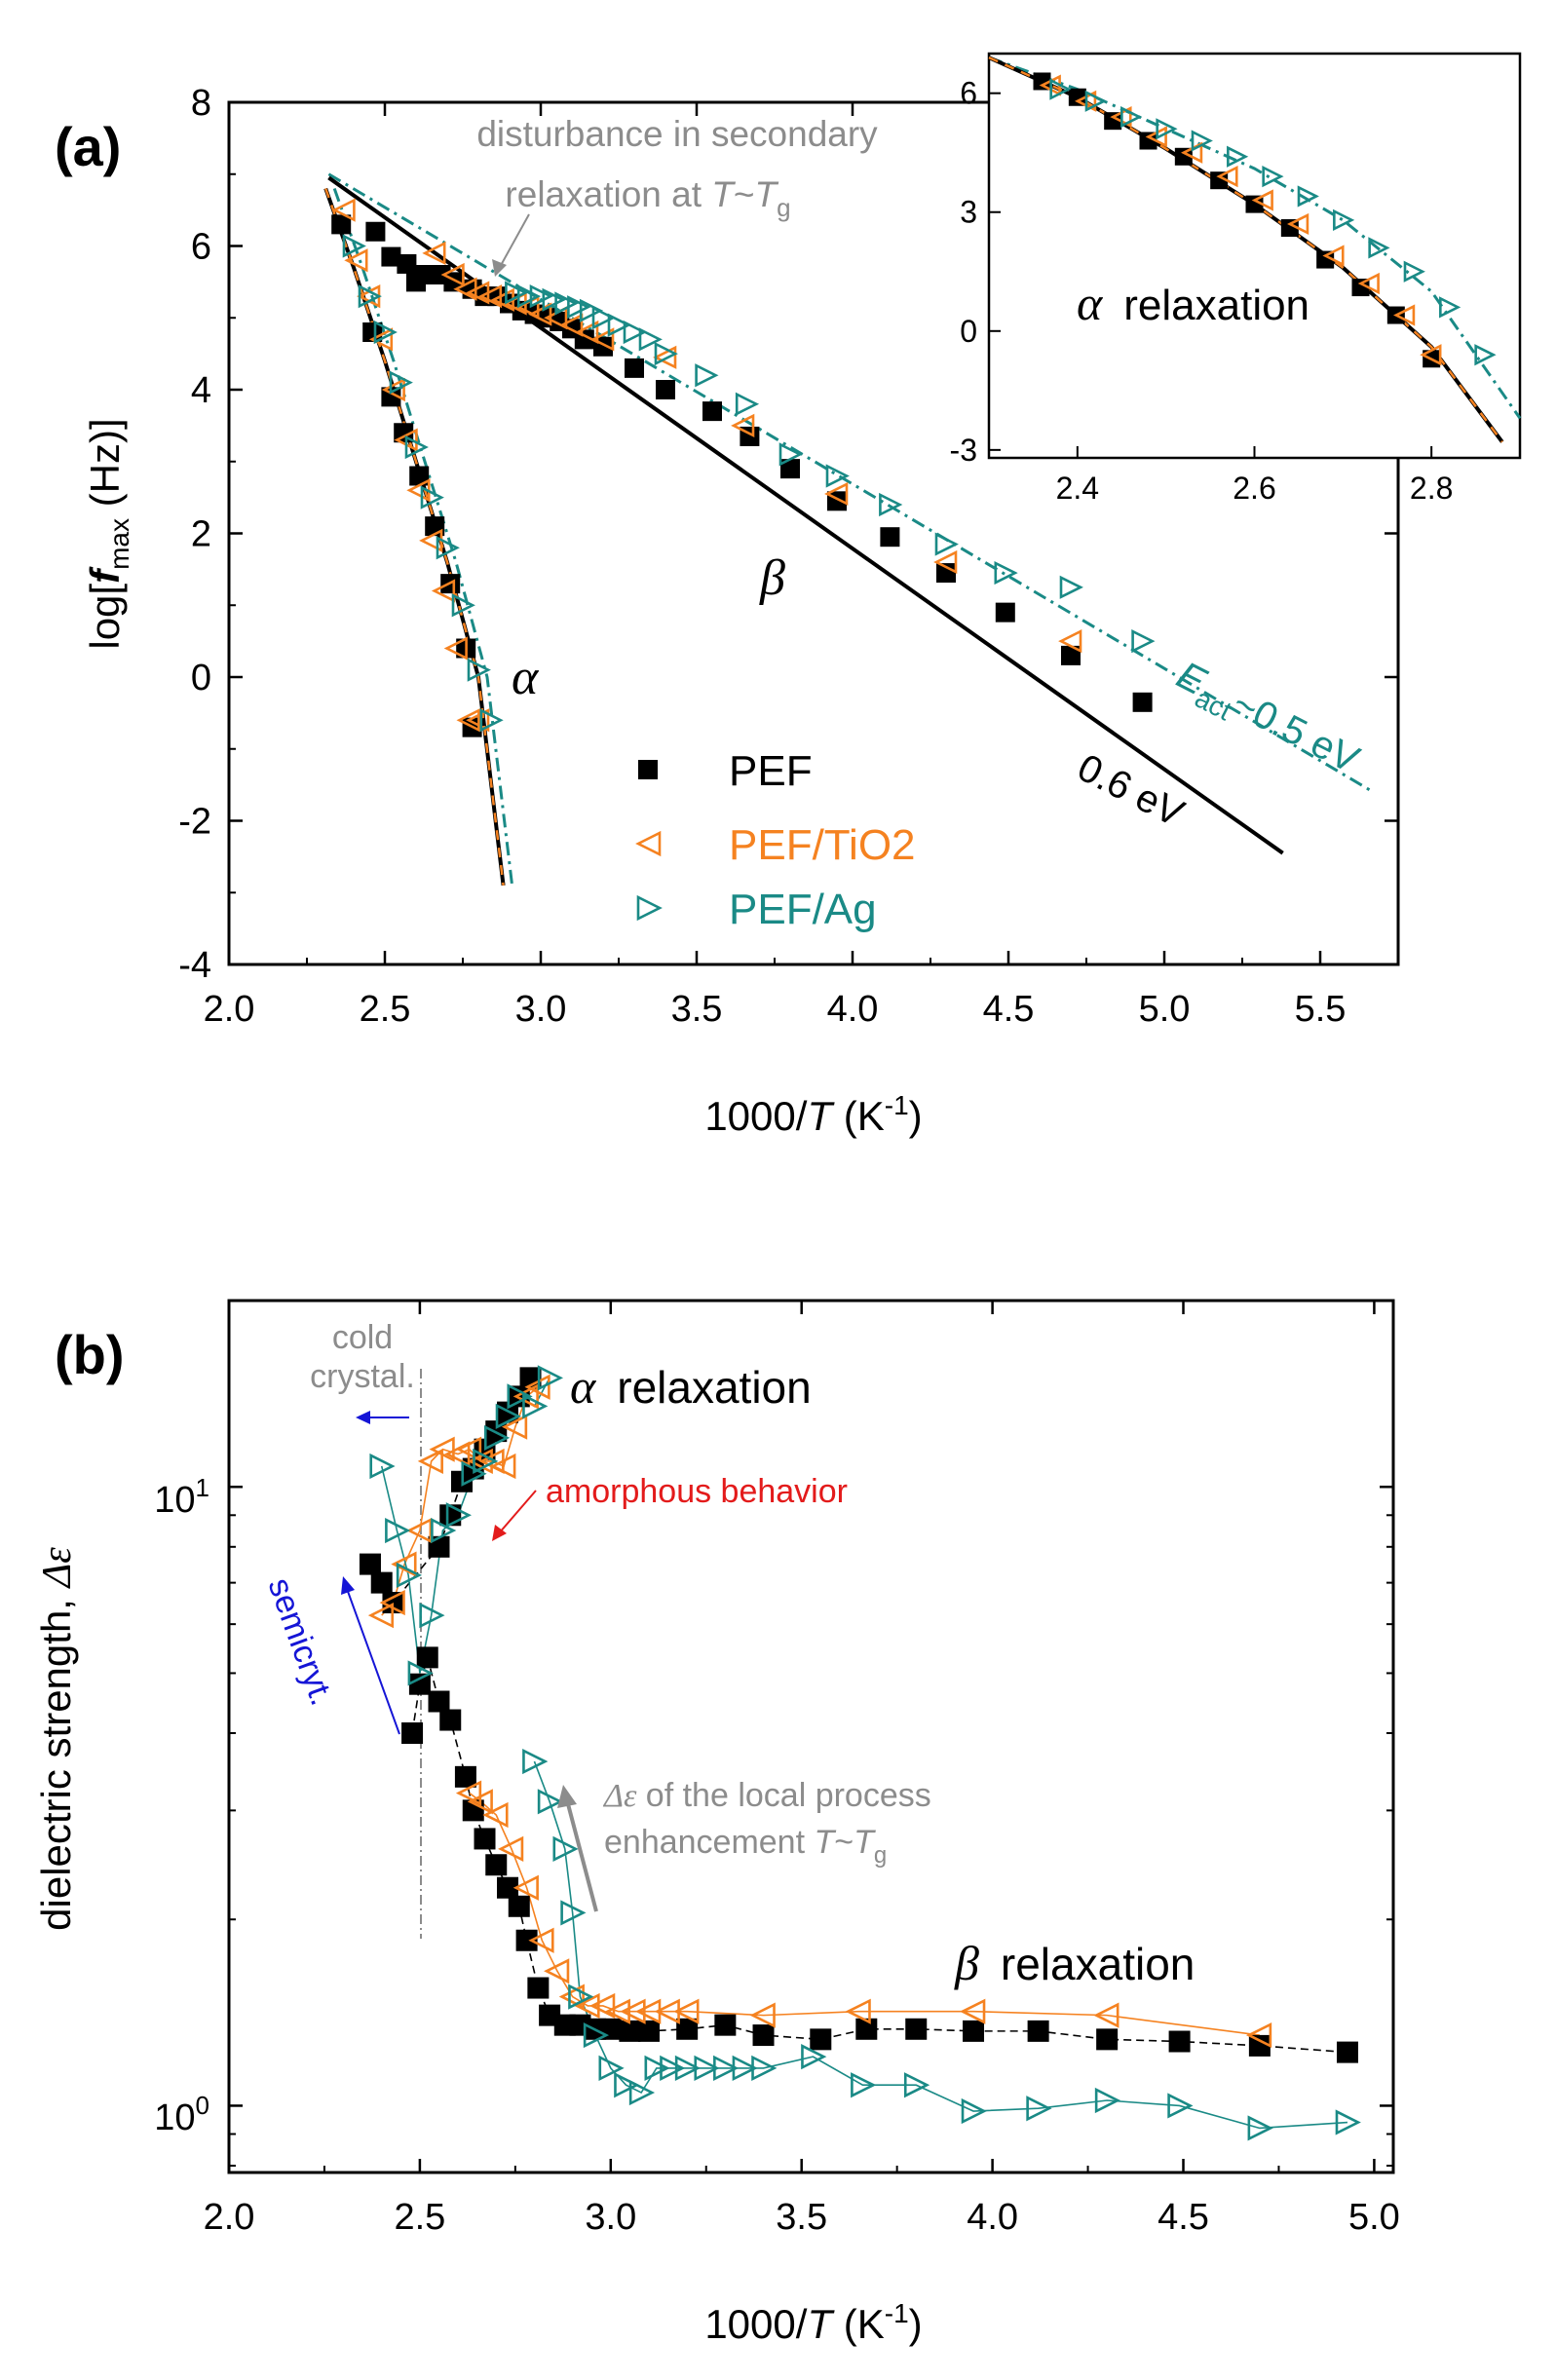 The height and width of the screenshot is (2380, 1556). I want to click on annotation-beta-relaxation: β relaxation, so click(1074, 1963).